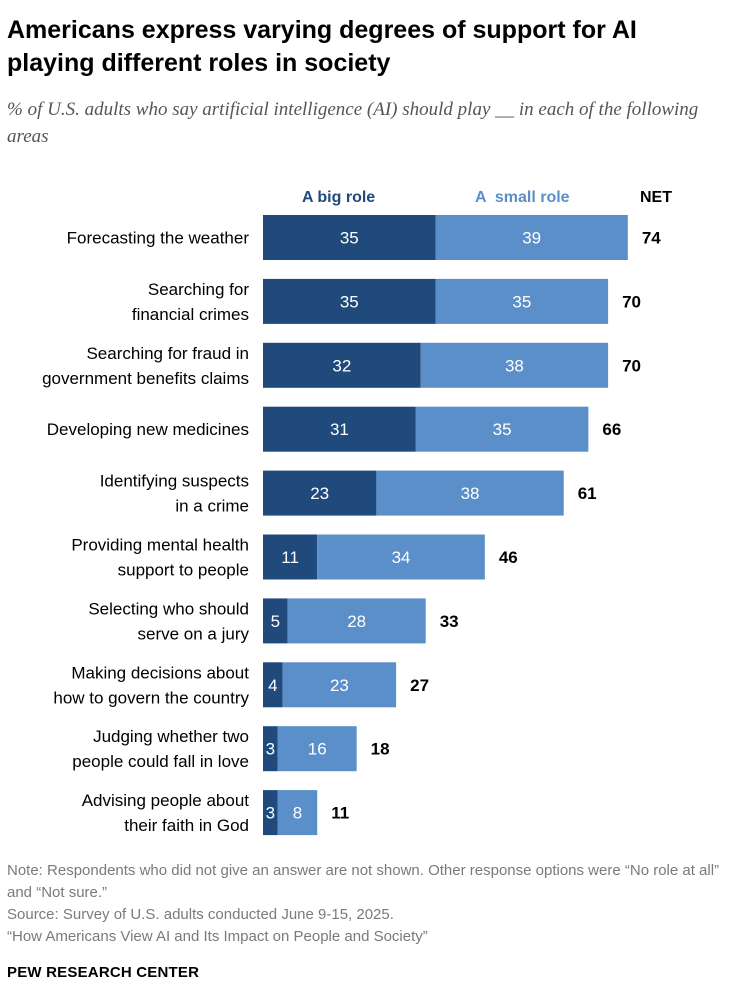  Describe the element at coordinates (522, 197) in the screenshot. I see `legend-small-role: A small role` at that location.